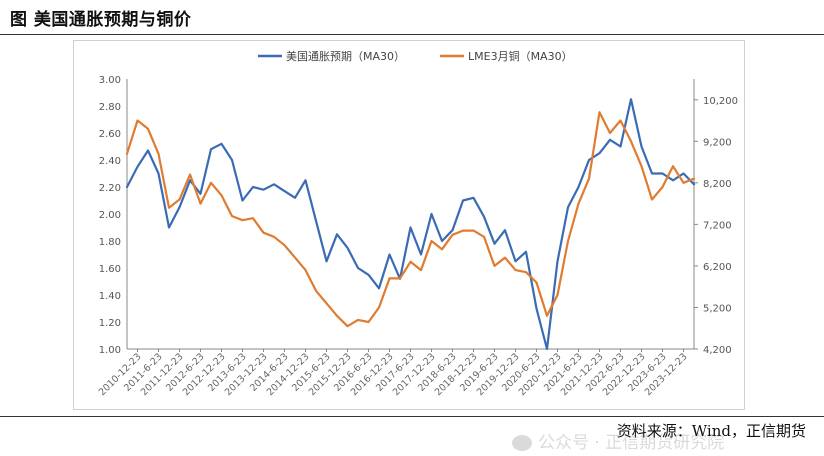 The height and width of the screenshot is (456, 824). Describe the element at coordinates (711, 431) in the screenshot. I see `source-note: 资料来源：Wind，正信期货` at that location.